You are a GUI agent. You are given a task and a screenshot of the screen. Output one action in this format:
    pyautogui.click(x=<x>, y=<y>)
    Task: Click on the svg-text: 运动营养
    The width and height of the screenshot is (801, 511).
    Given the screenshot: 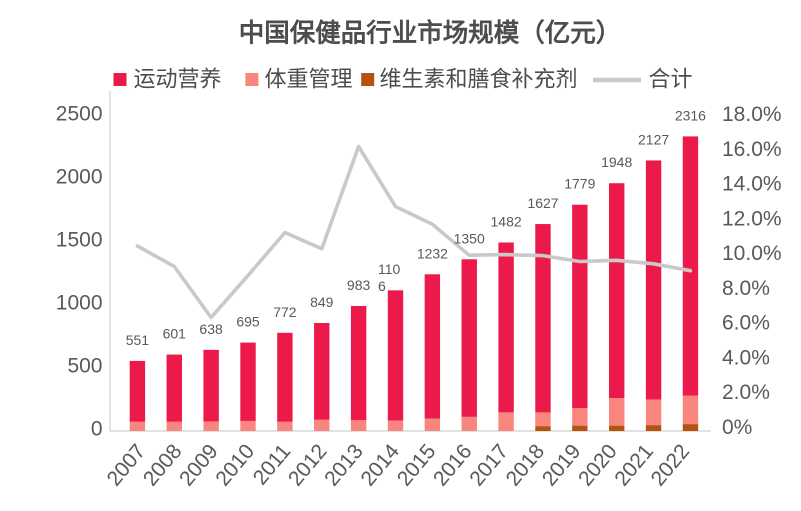 What is the action you would take?
    pyautogui.click(x=178, y=79)
    